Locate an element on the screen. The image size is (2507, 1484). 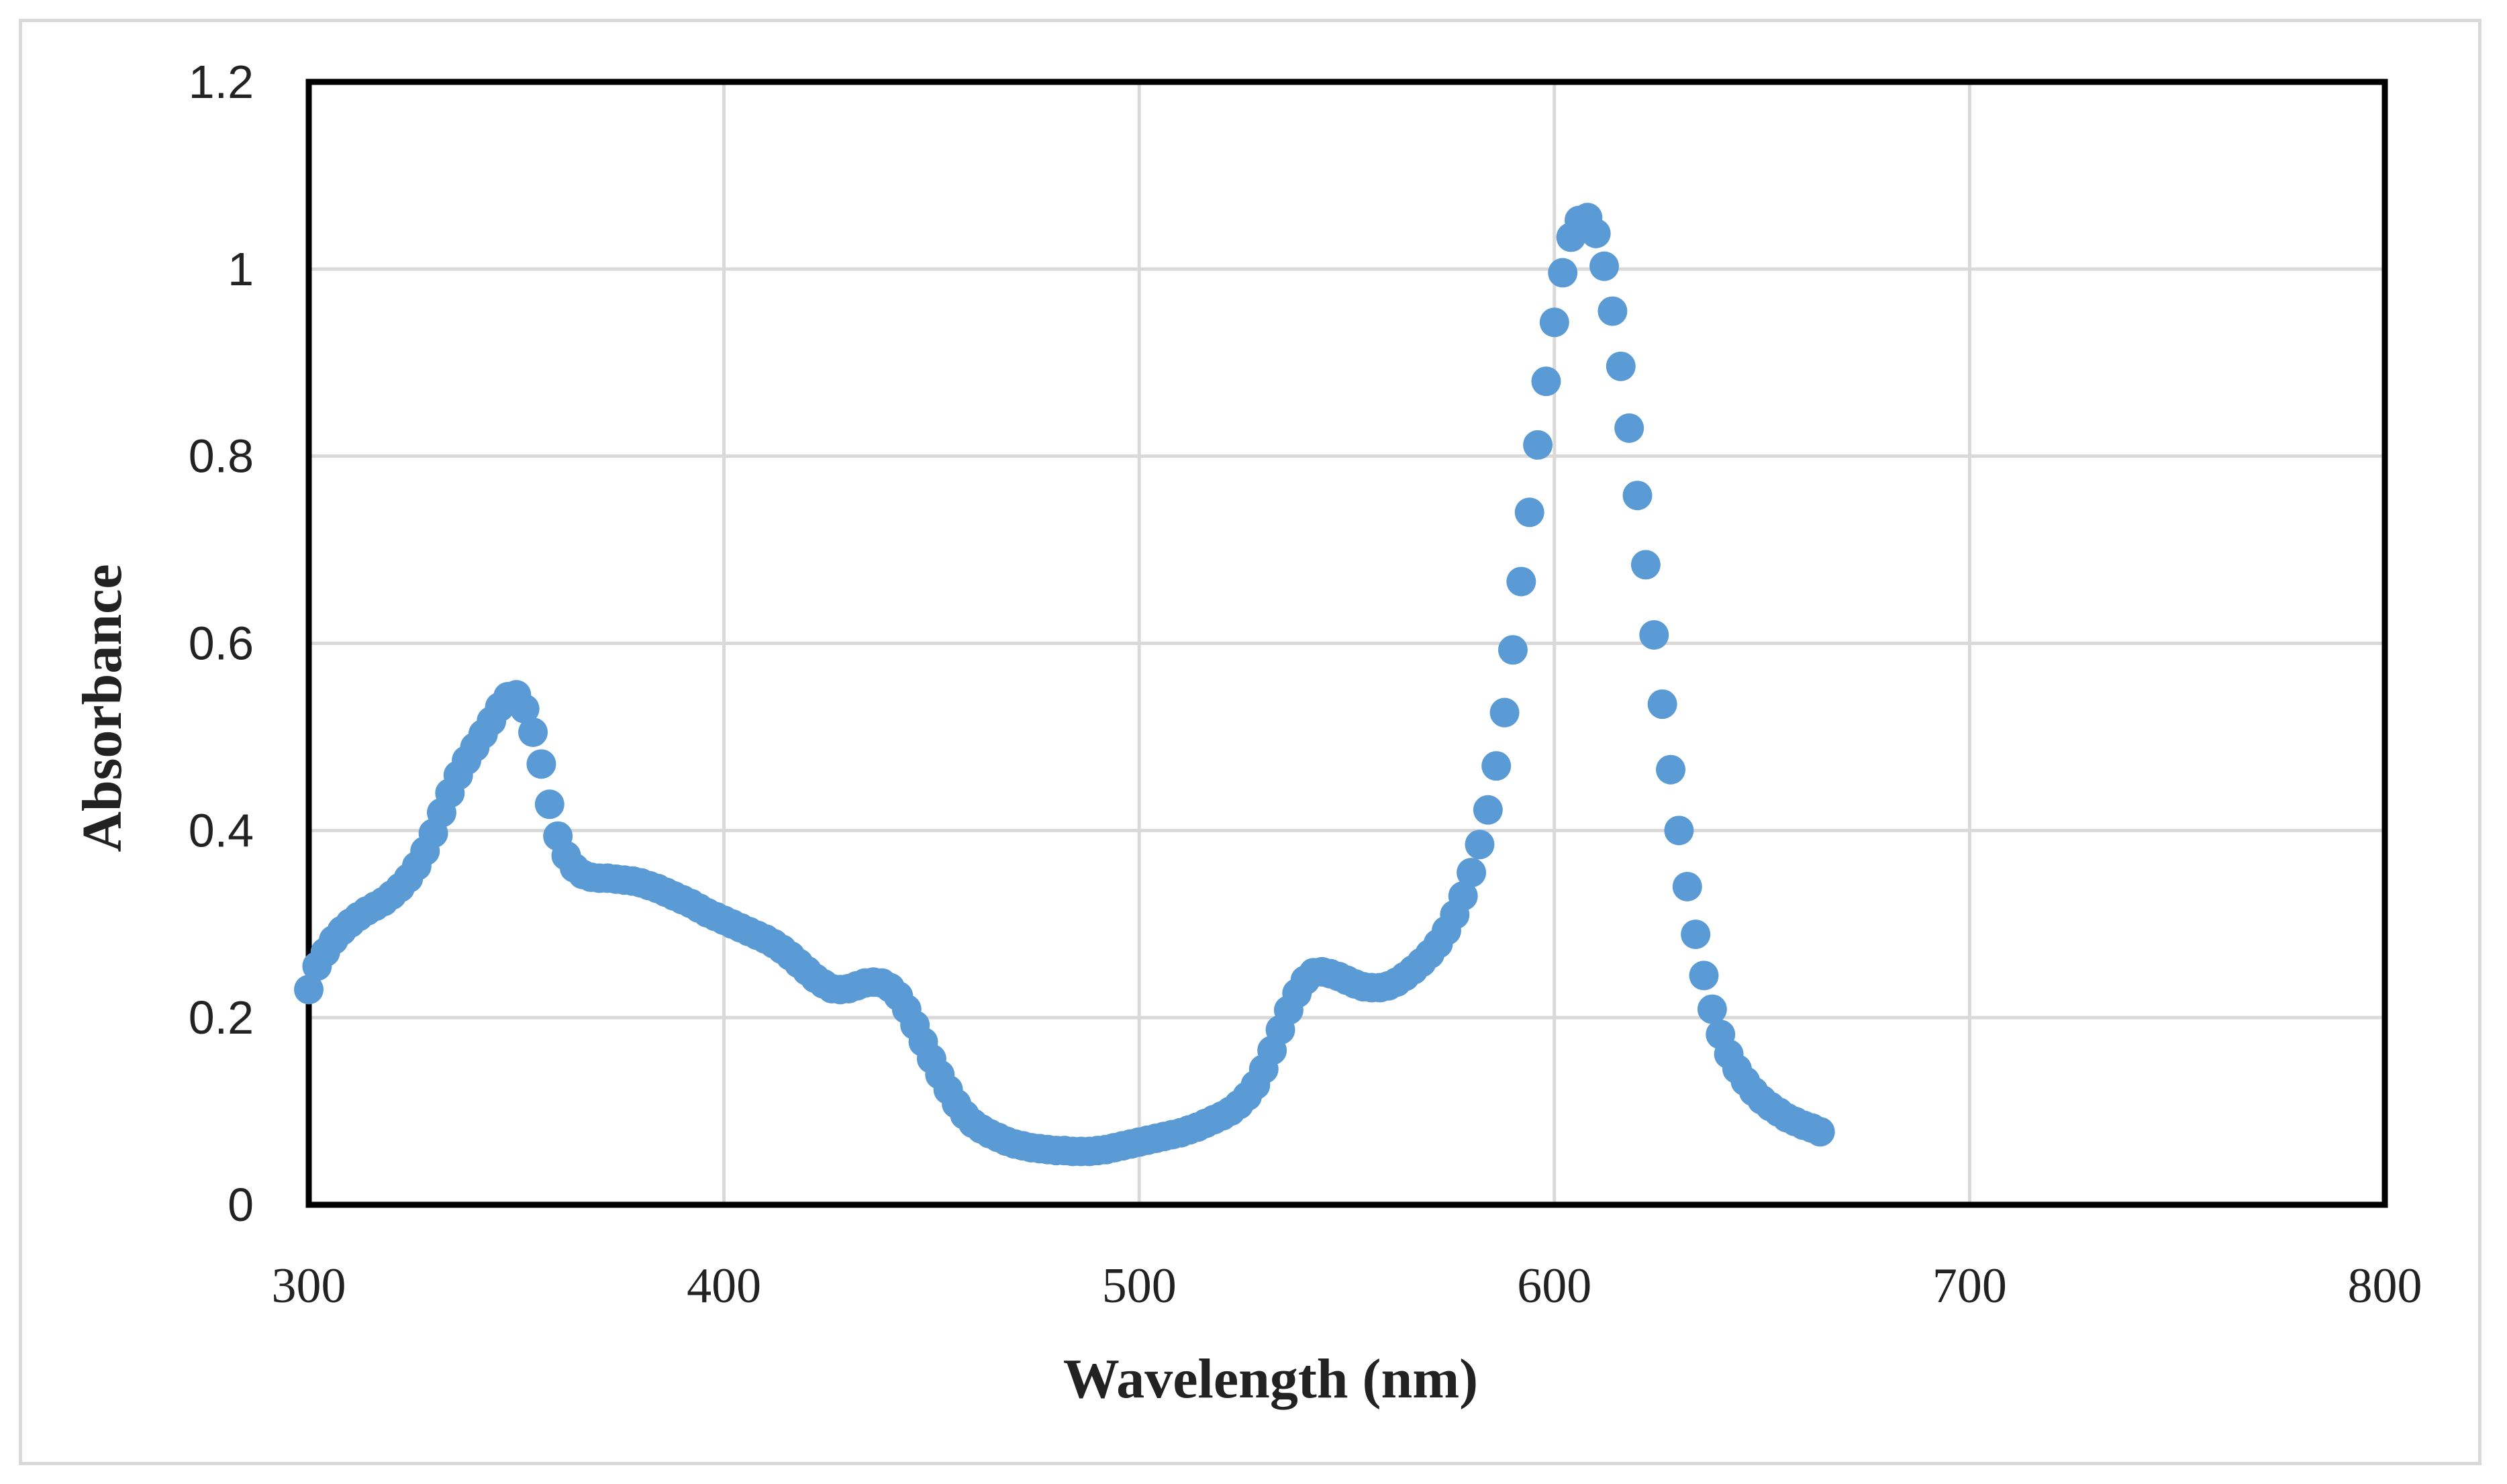
y-tick-label: 1.2 is located at coordinates (222, 82).